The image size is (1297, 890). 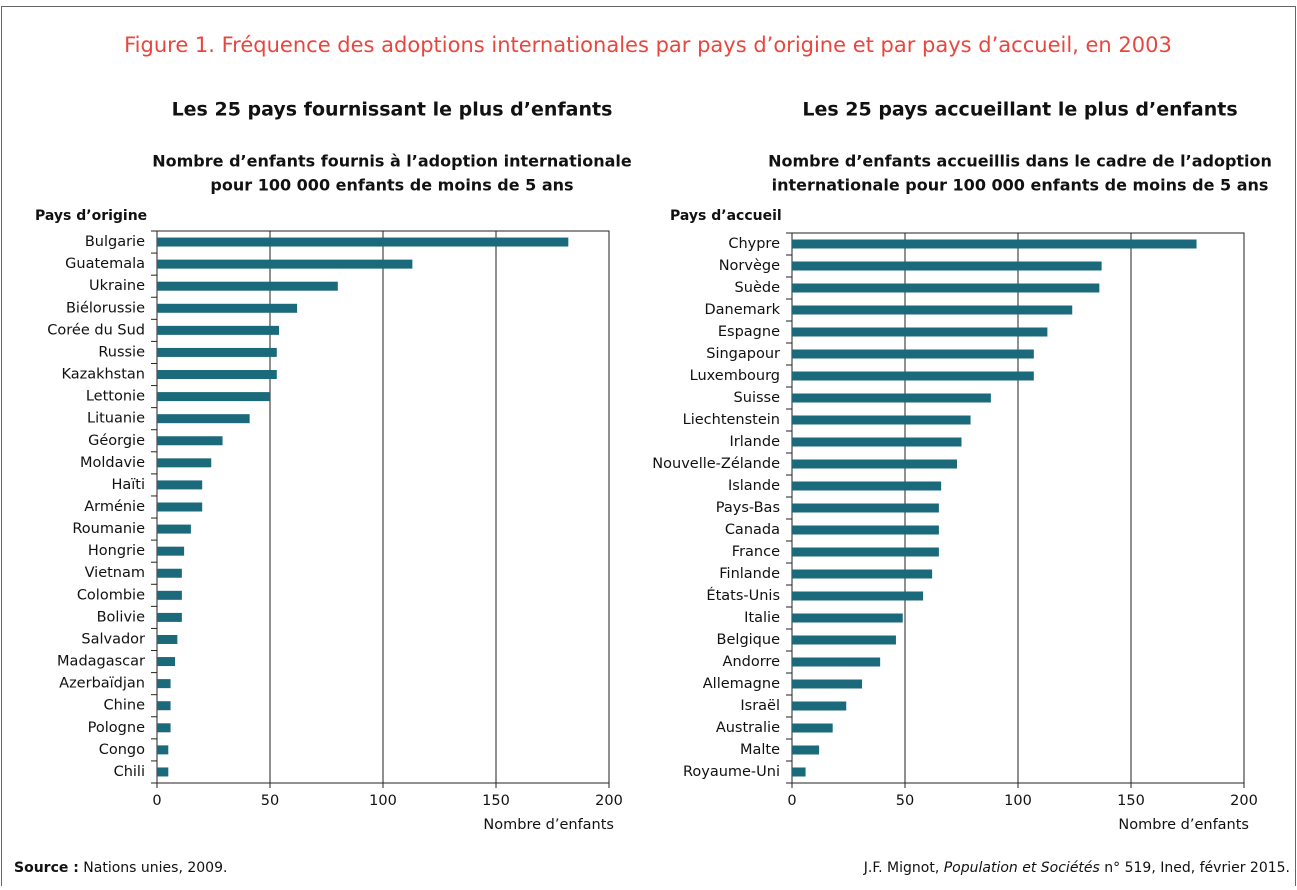 What do you see at coordinates (754, 244) in the screenshot?
I see `y-tick-label: Chypre` at bounding box center [754, 244].